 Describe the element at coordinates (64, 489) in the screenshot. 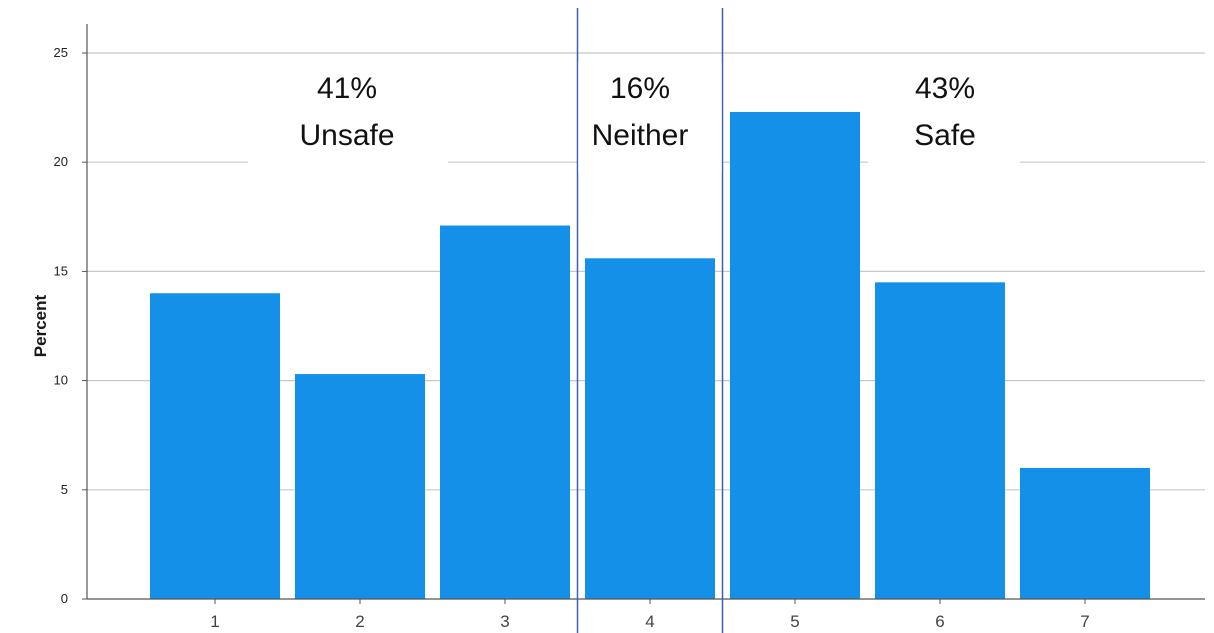

I see `y-tick-label: 5` at that location.